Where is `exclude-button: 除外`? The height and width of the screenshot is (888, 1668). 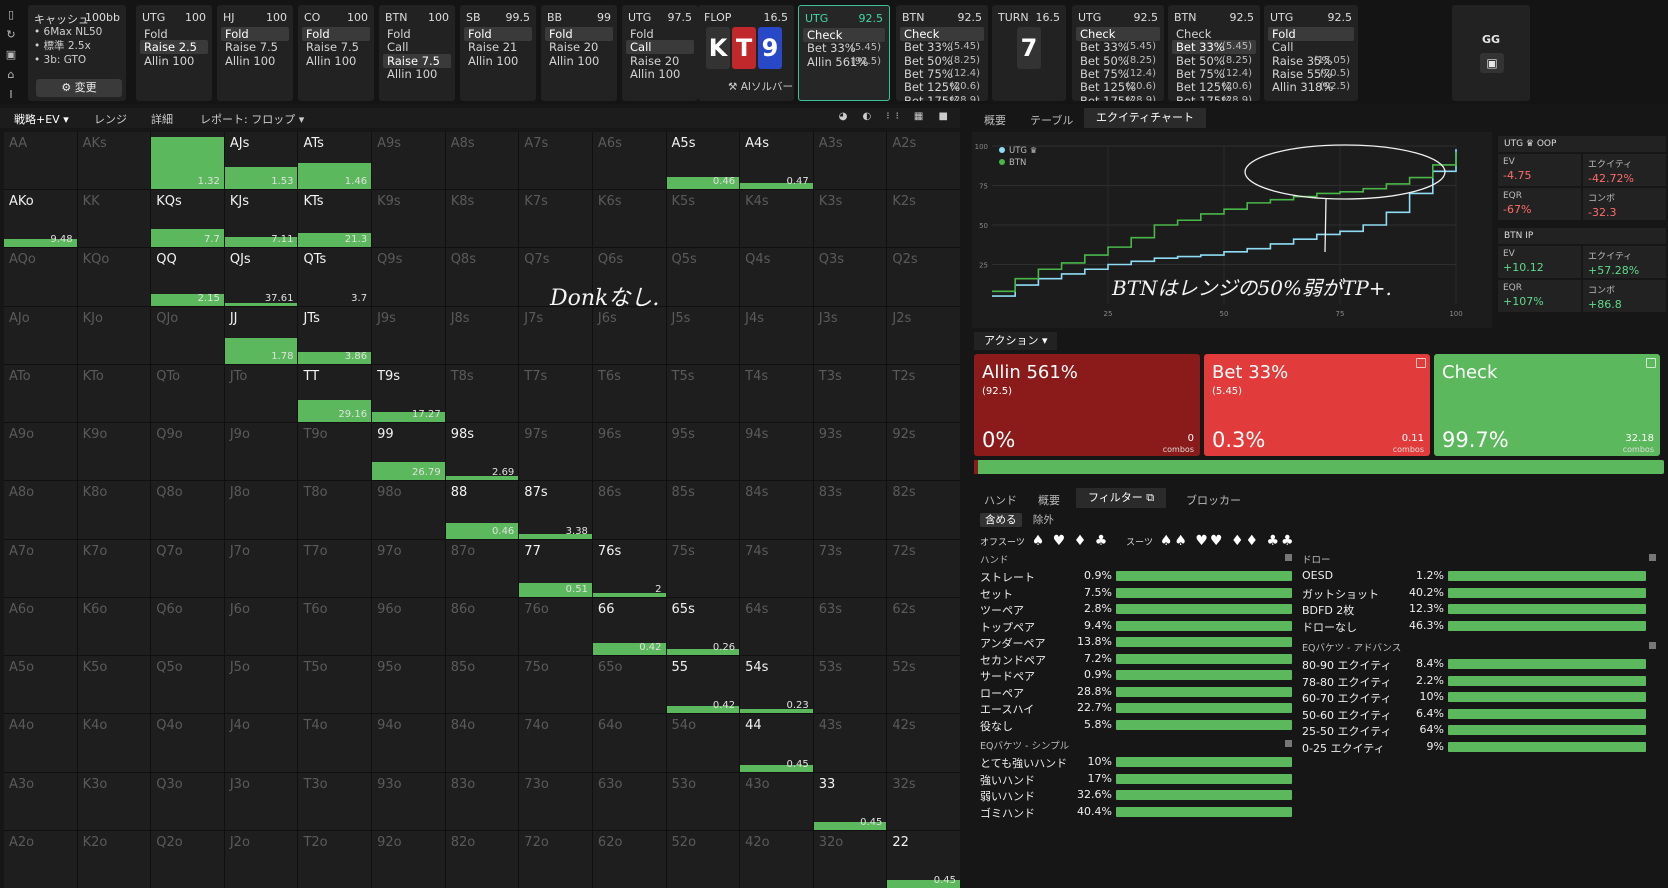
exclude-button: 除外 is located at coordinates (1043, 520).